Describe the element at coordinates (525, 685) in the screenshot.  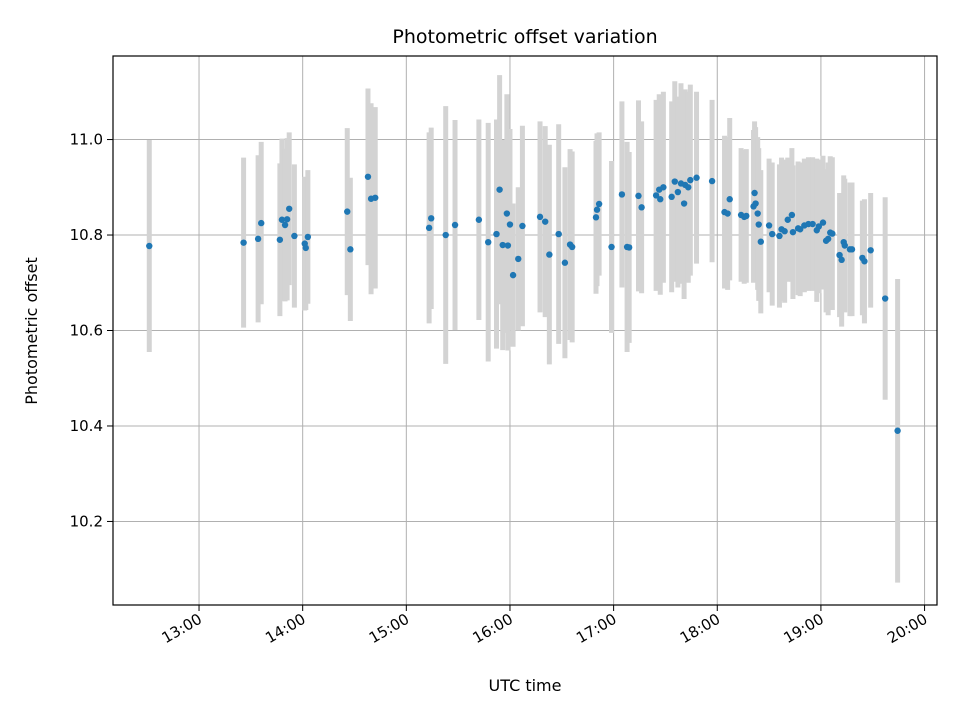
I see `x-axis-title: UTC time` at that location.